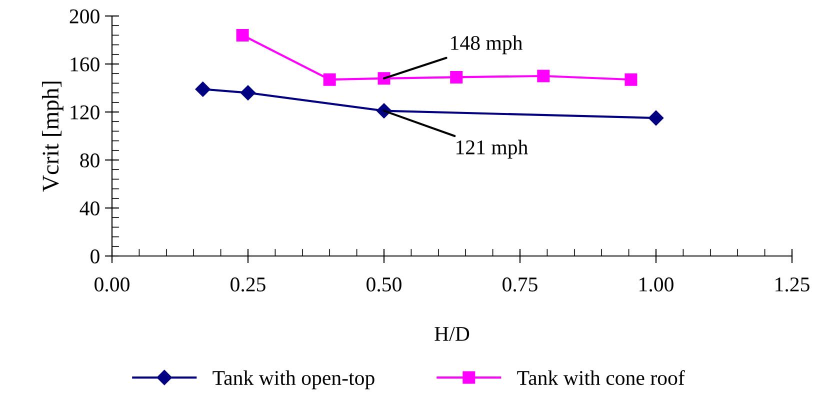 The height and width of the screenshot is (408, 818). I want to click on y-tick-label: 160, so click(85, 64).